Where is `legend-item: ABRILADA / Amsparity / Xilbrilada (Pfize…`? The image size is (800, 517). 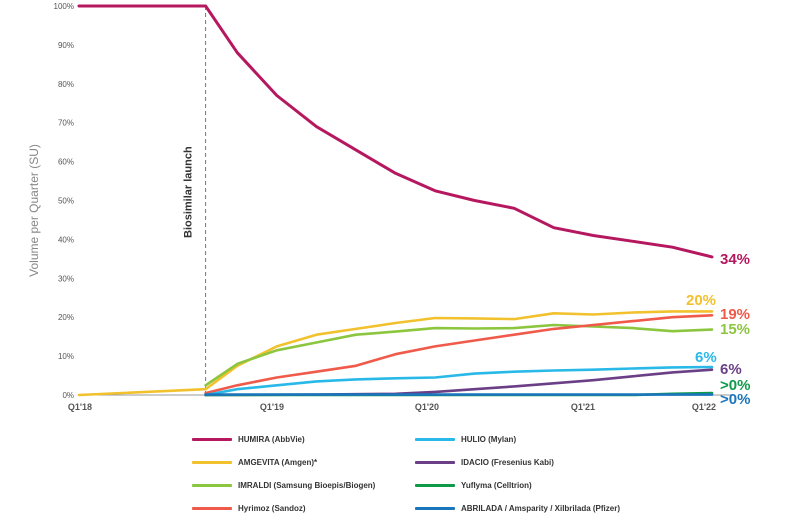 legend-item: ABRILADA / Amsparity / Xilbrilada (Pfize… is located at coordinates (517, 508).